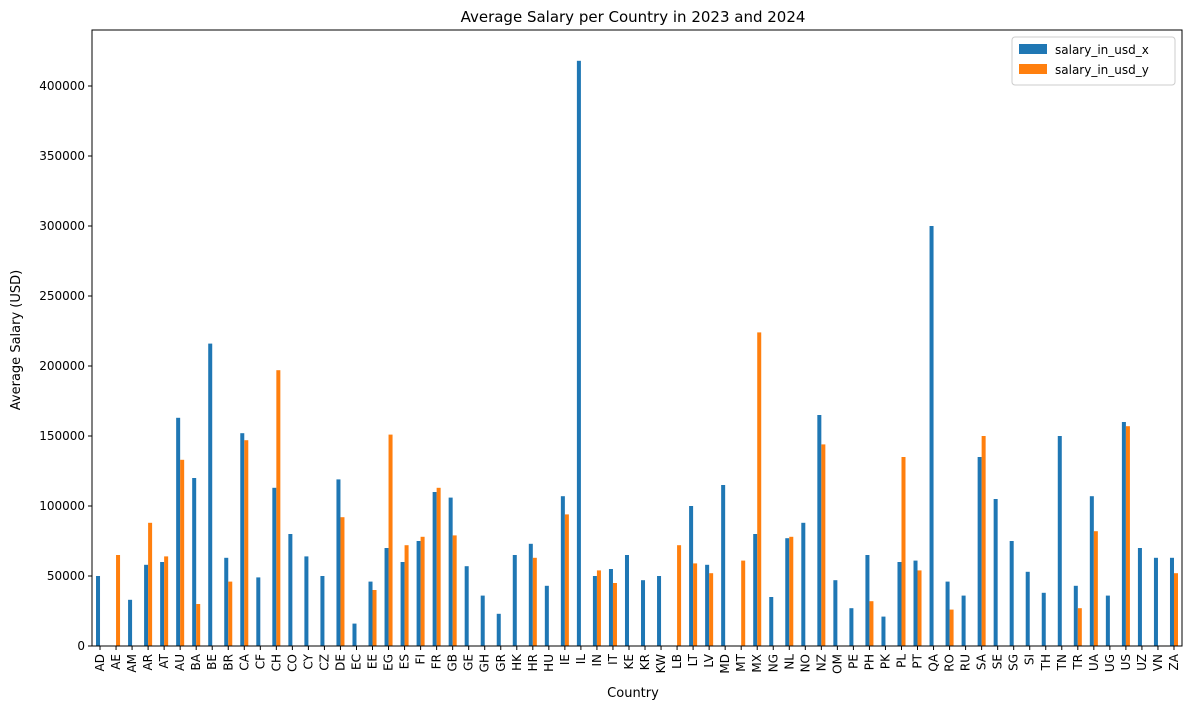  What do you see at coordinates (1091, 571) in the screenshot?
I see `bar-ua-salary-in-usd-x` at bounding box center [1091, 571].